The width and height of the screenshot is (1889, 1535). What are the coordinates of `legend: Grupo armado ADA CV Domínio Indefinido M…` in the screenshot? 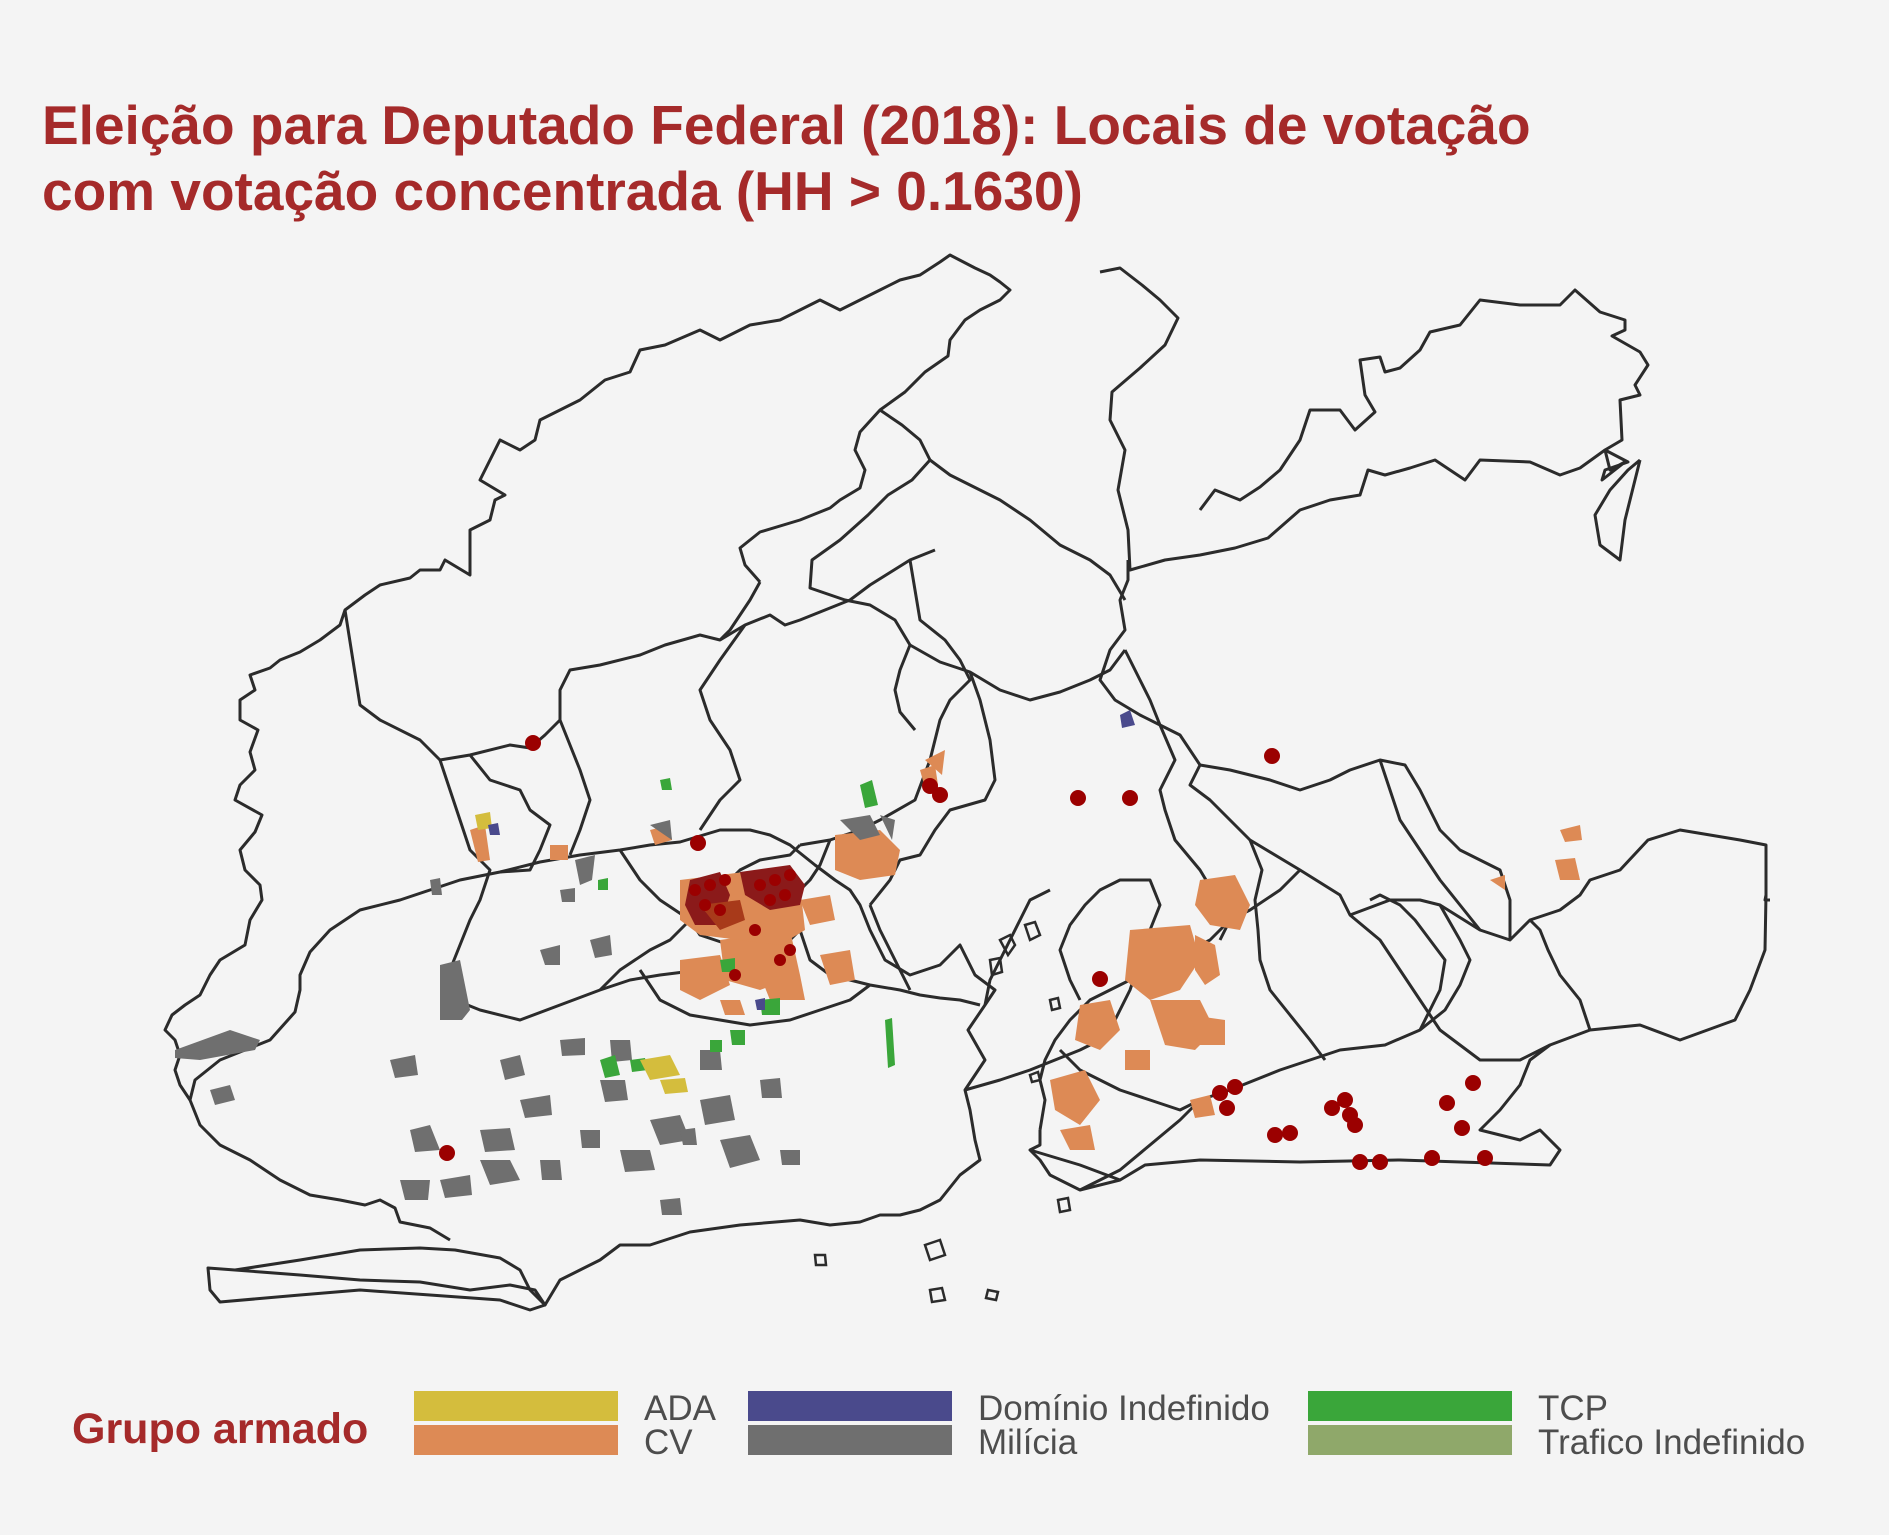 It's located at (944, 1425).